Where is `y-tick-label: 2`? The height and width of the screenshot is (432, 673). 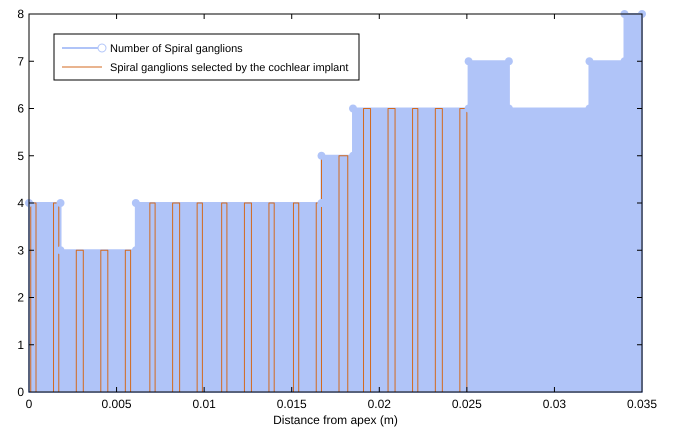 y-tick-label: 2 is located at coordinates (20, 297).